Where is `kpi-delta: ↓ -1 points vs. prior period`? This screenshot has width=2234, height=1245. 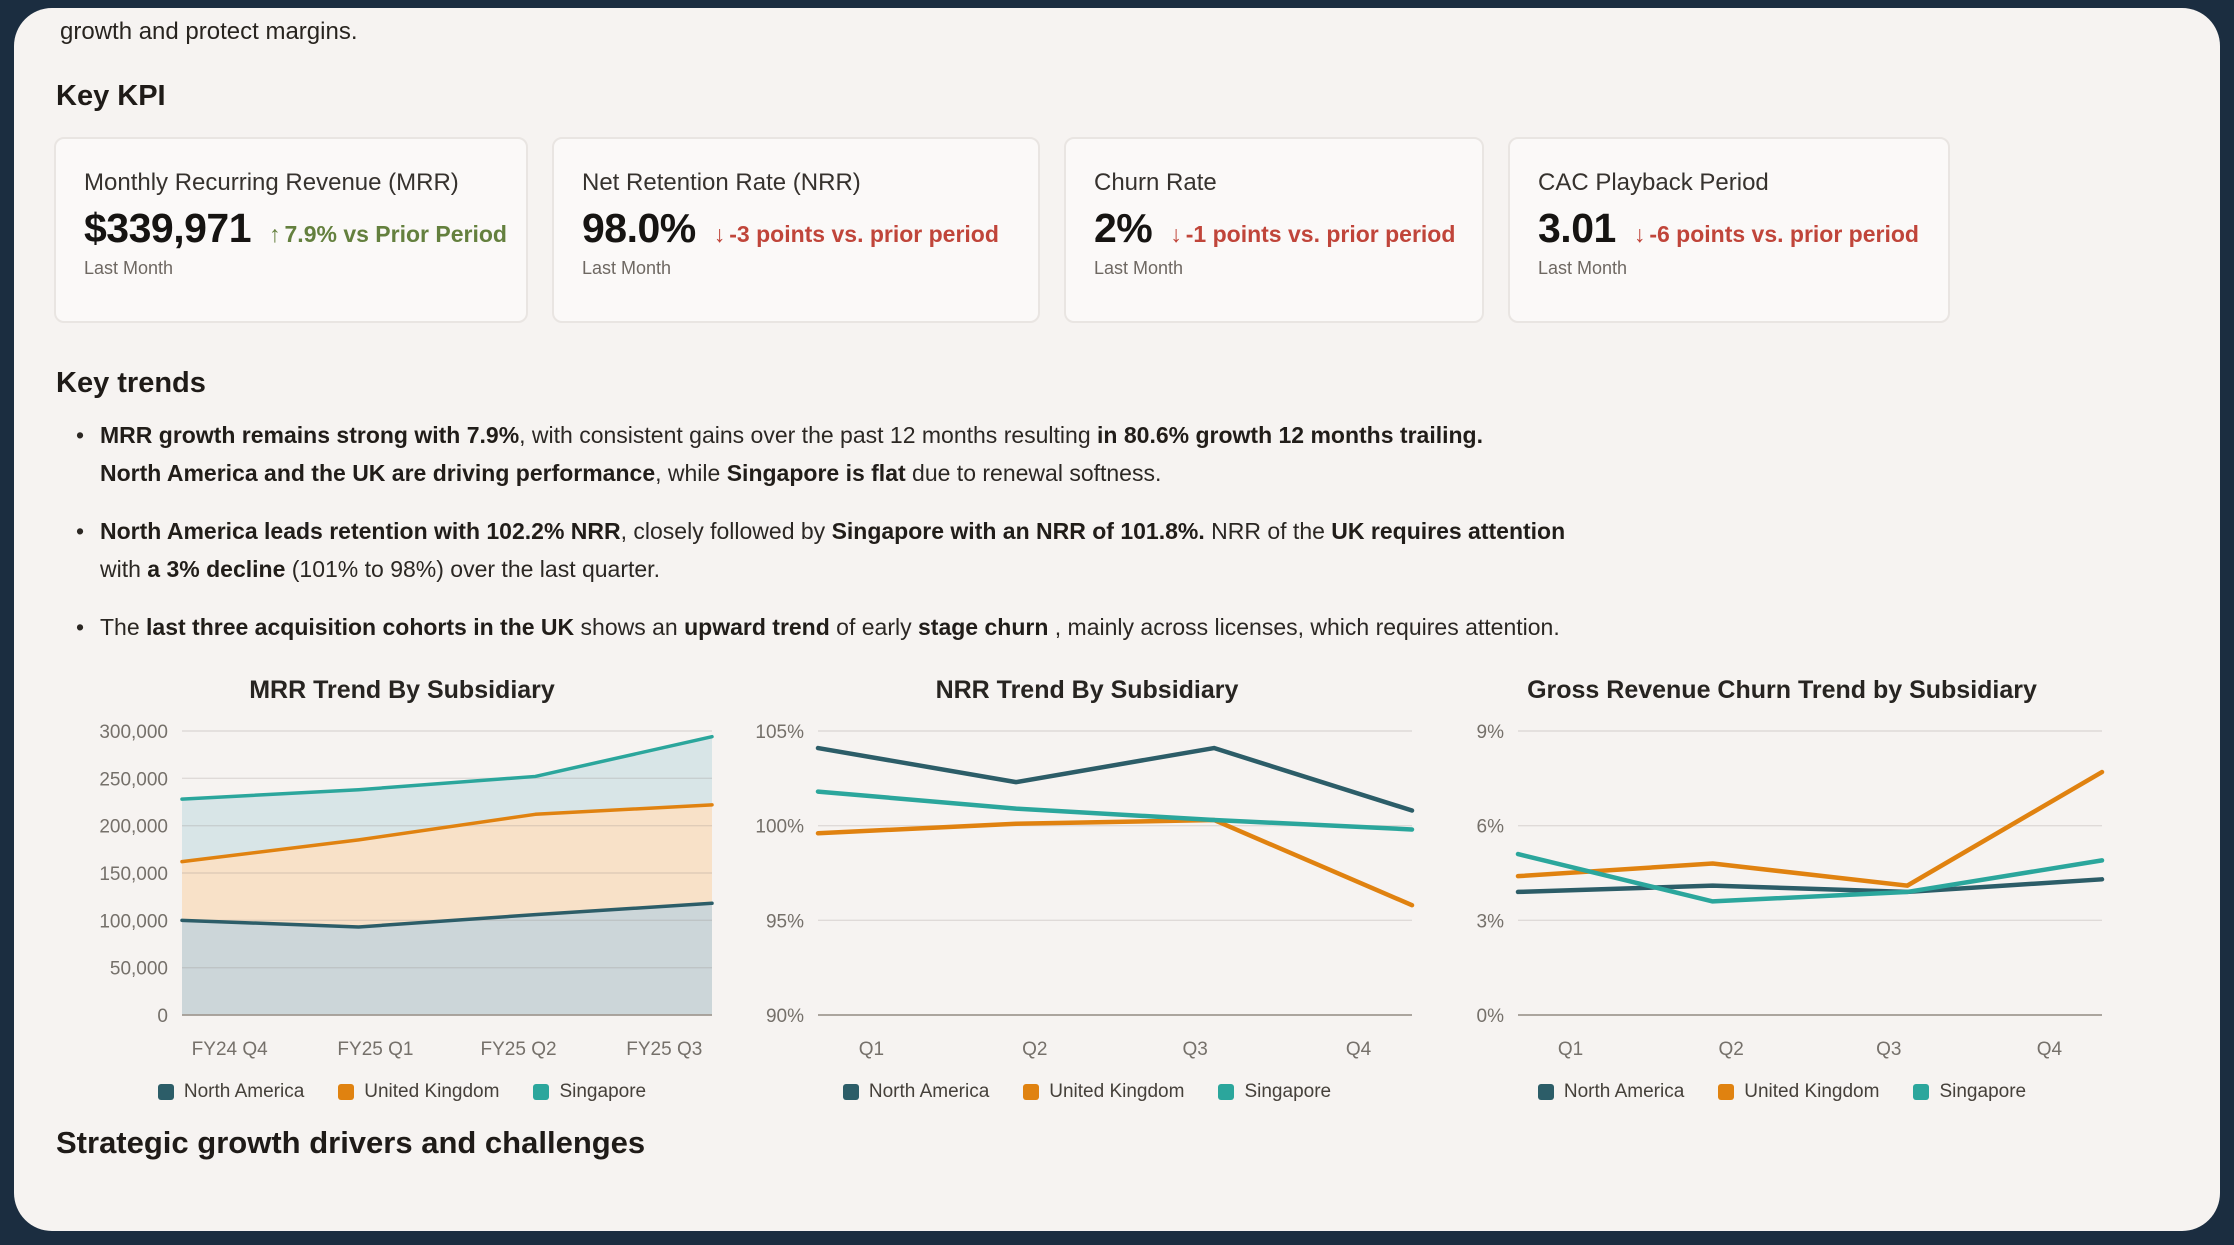
kpi-delta: ↓ -1 points vs. prior period is located at coordinates (1312, 234).